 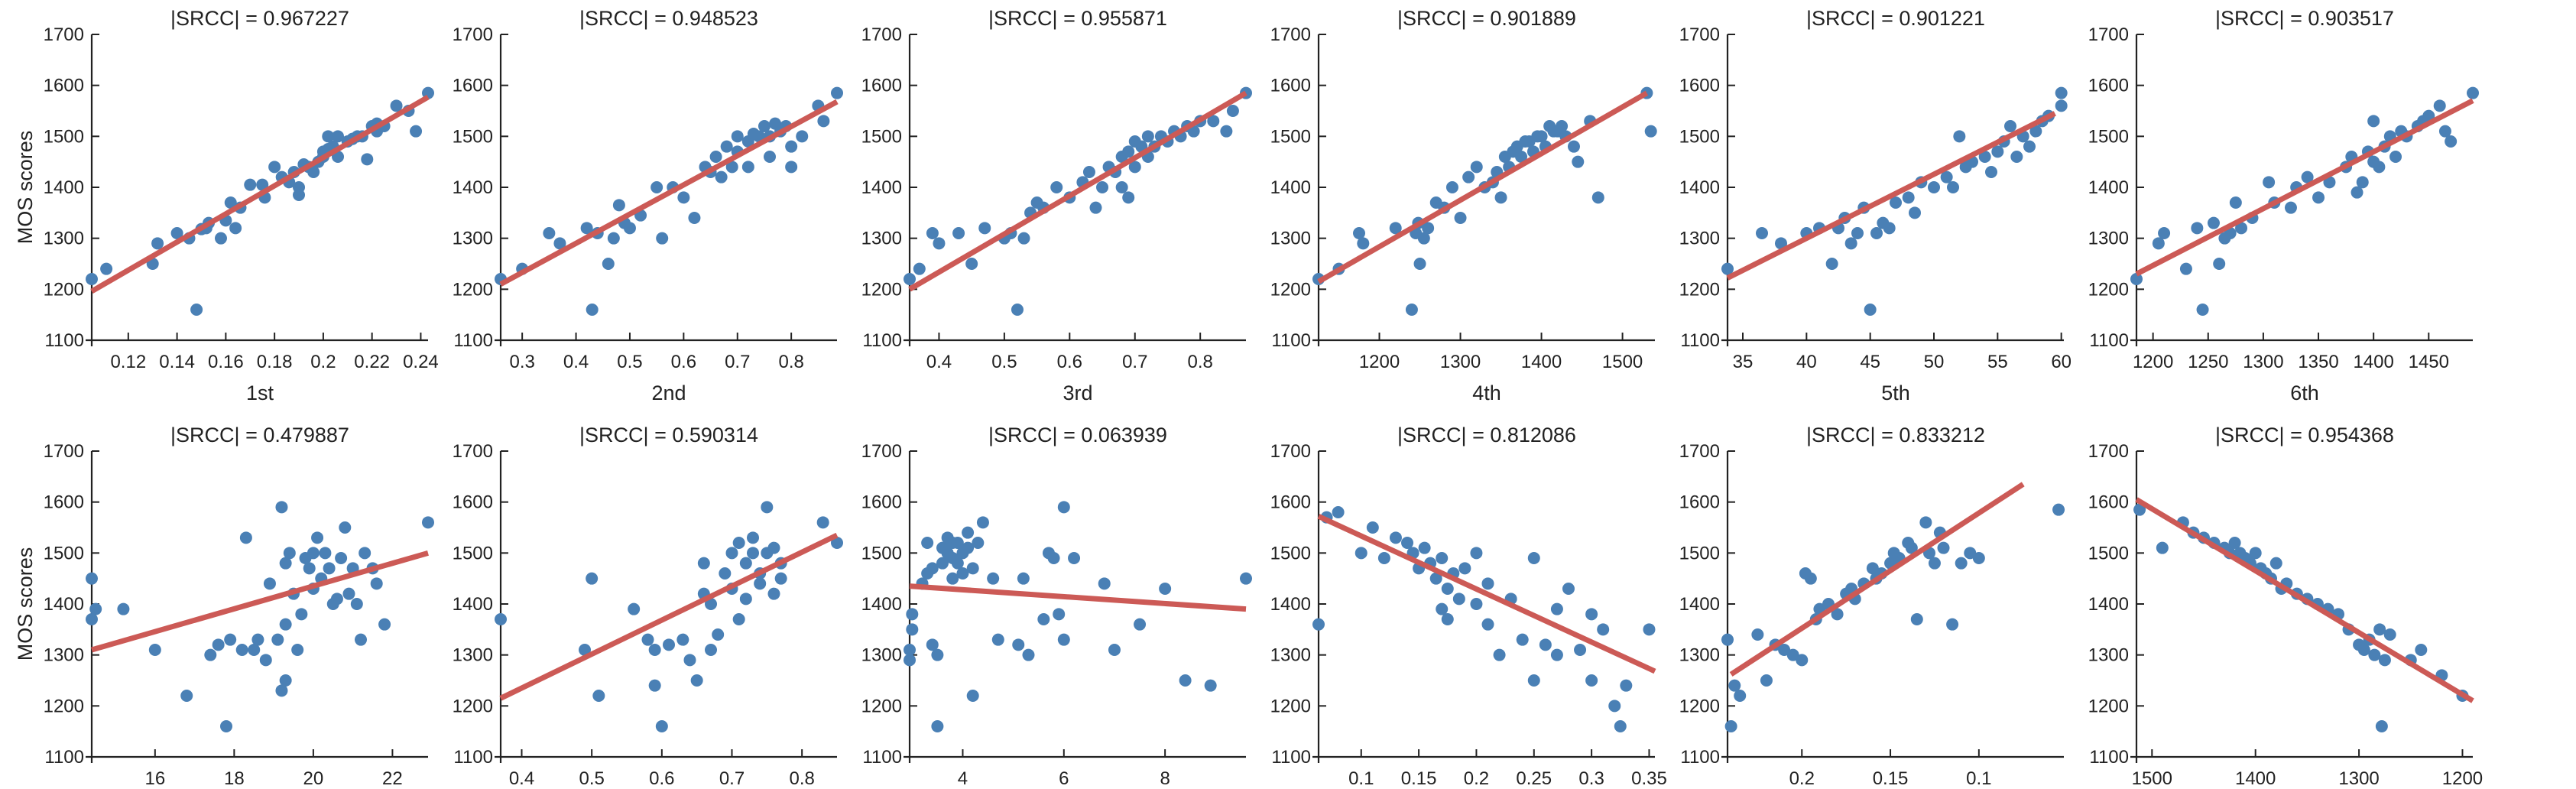 I want to click on x-tick-label: 0.1, so click(x=1978, y=779).